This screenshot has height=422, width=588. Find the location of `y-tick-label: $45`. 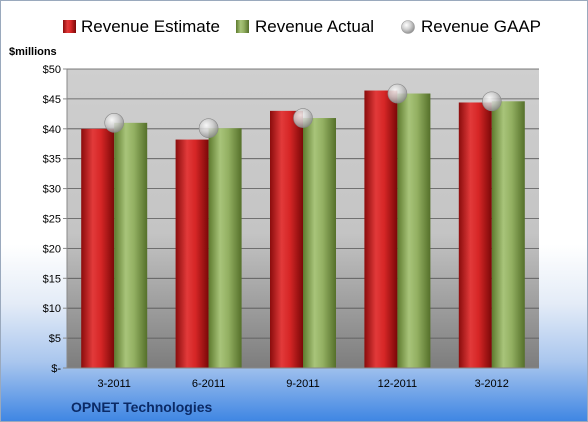

y-tick-label: $45 is located at coordinates (52, 100).